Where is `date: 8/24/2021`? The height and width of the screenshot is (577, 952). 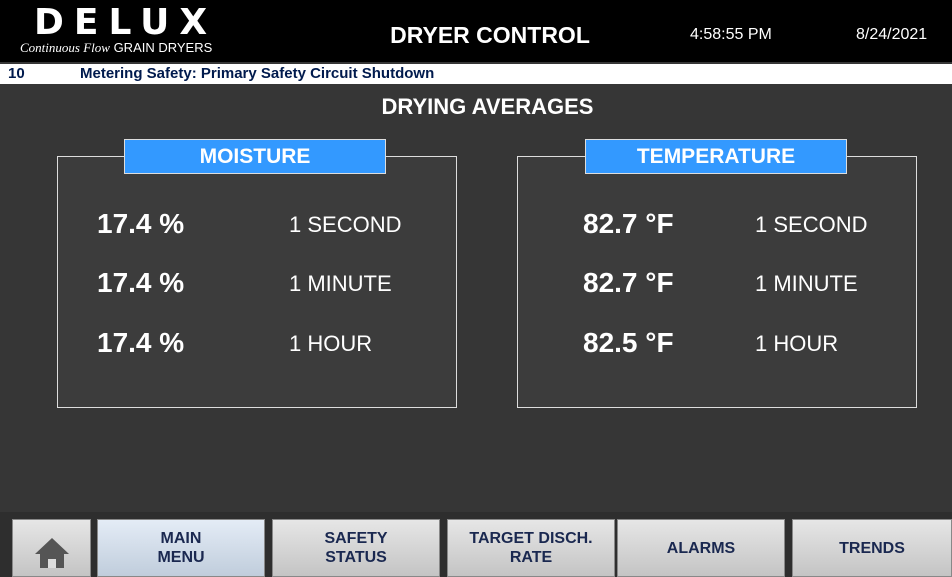 date: 8/24/2021 is located at coordinates (892, 34).